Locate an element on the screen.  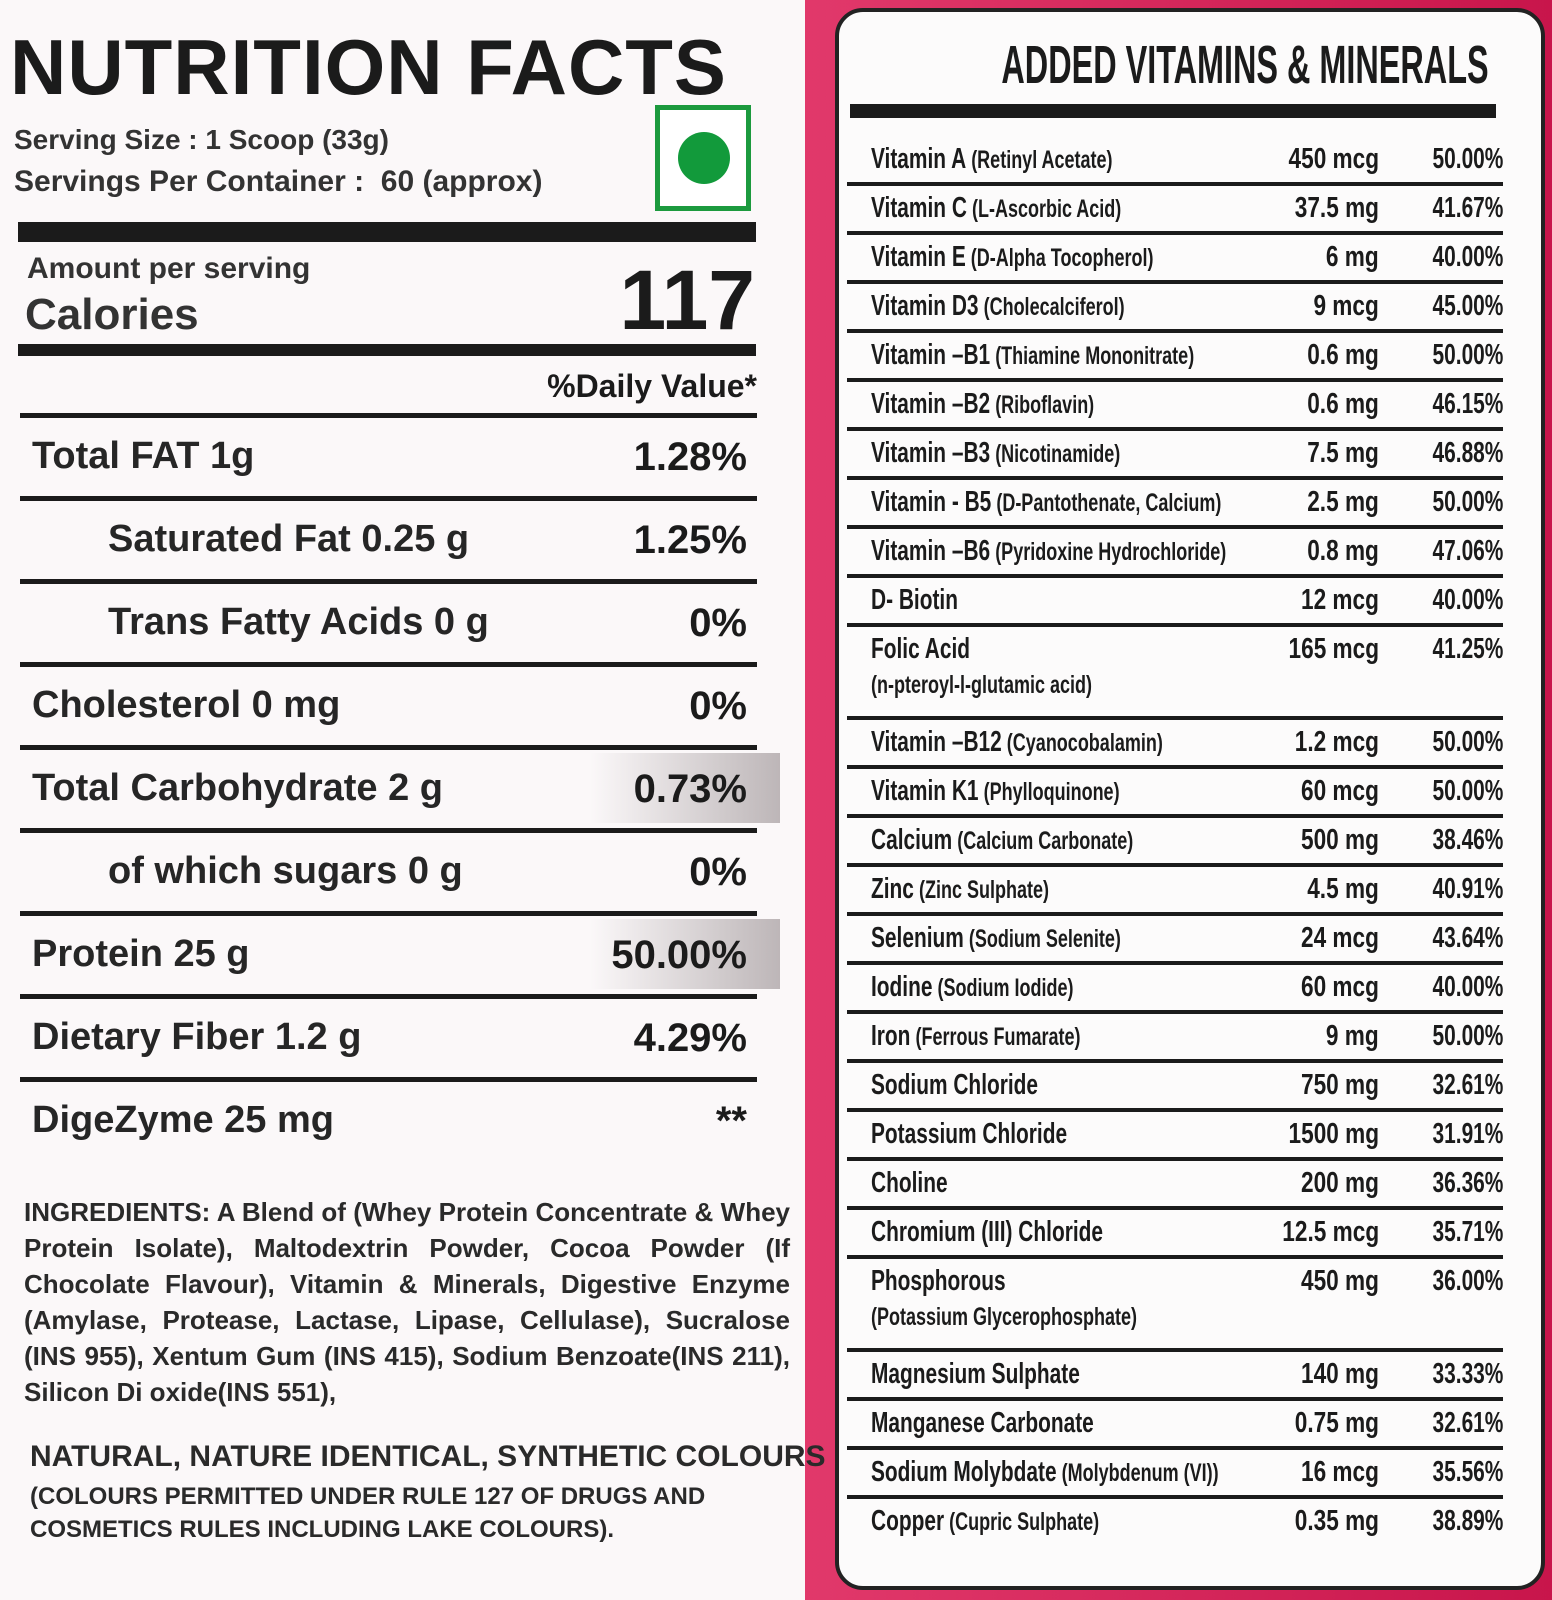
name-cell: Vitamin –B3 (Nicotinamide) is located at coordinates (995, 453).